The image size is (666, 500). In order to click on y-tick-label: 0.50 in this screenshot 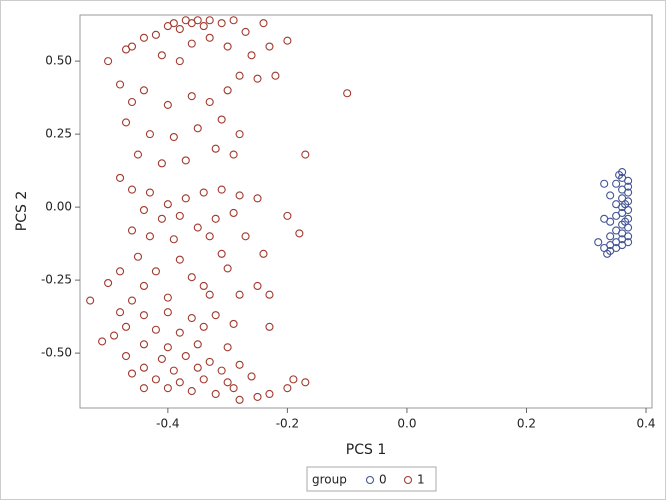, I will do `click(58, 61)`.